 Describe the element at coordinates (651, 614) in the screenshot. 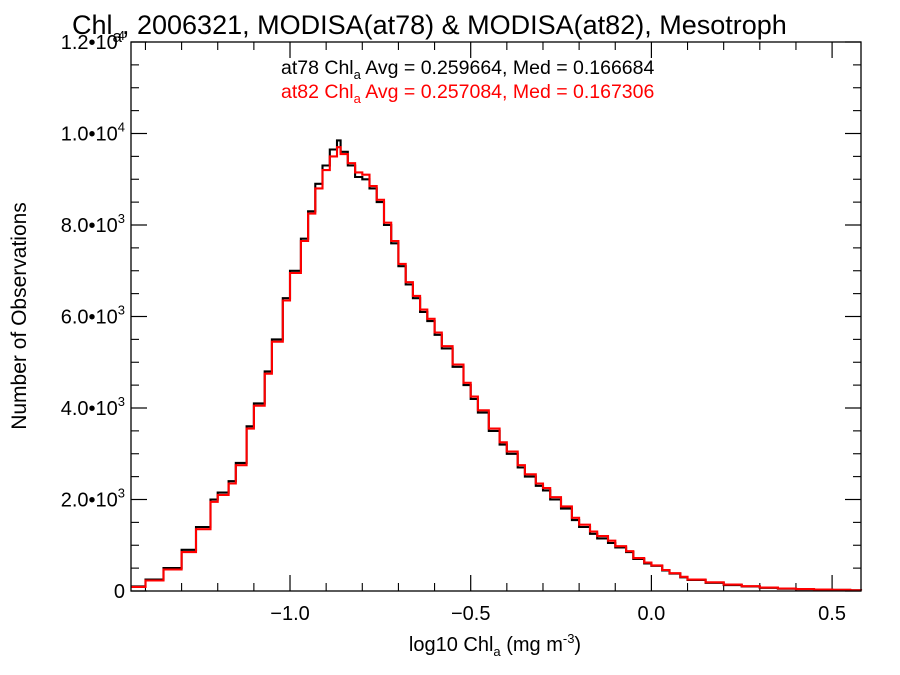

I see `x-tick-label: 0.0` at that location.